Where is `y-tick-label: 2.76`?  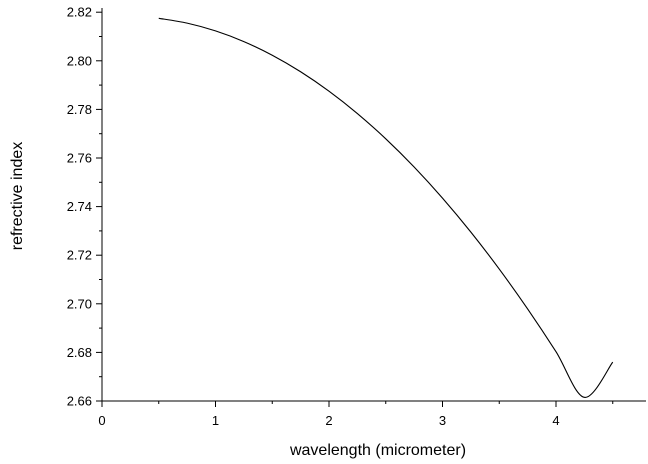
y-tick-label: 2.76 is located at coordinates (79, 158).